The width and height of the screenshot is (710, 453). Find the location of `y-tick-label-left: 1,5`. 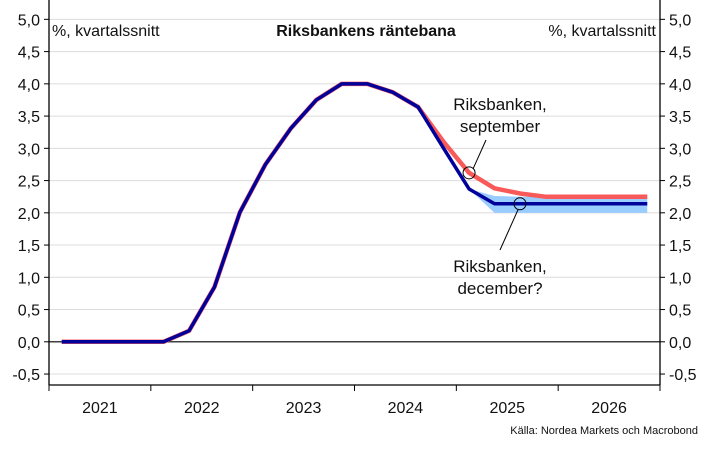

y-tick-label-left: 1,5 is located at coordinates (29, 246).